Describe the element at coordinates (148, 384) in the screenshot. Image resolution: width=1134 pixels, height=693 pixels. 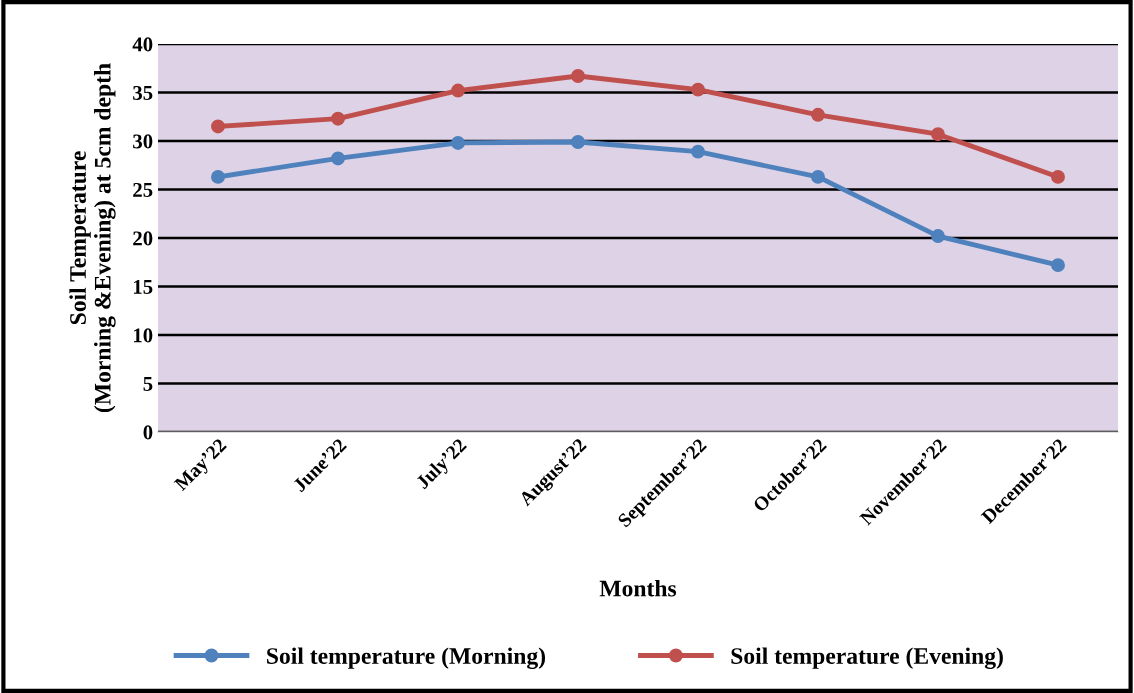
I see `y-tick-label: 5` at that location.